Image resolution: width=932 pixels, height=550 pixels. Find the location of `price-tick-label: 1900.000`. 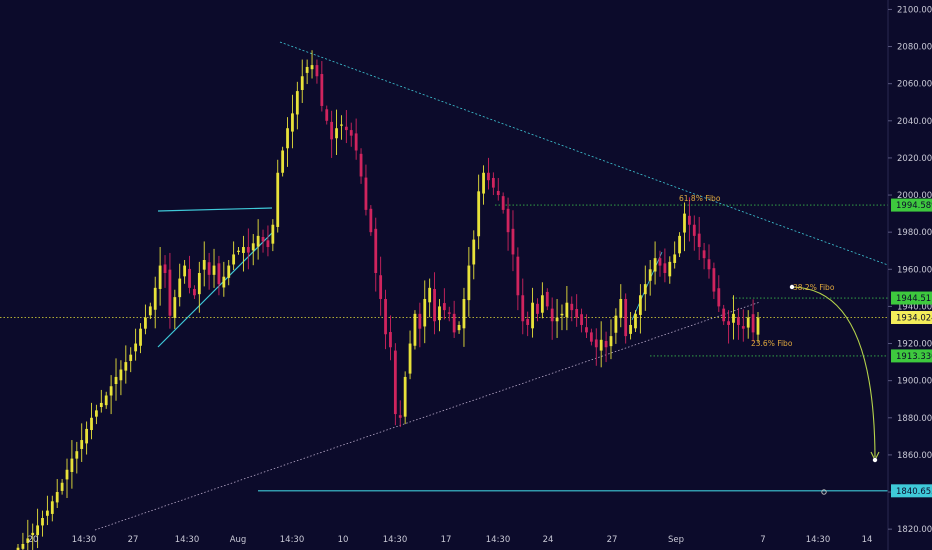

price-tick-label: 1900.000 is located at coordinates (914, 382).